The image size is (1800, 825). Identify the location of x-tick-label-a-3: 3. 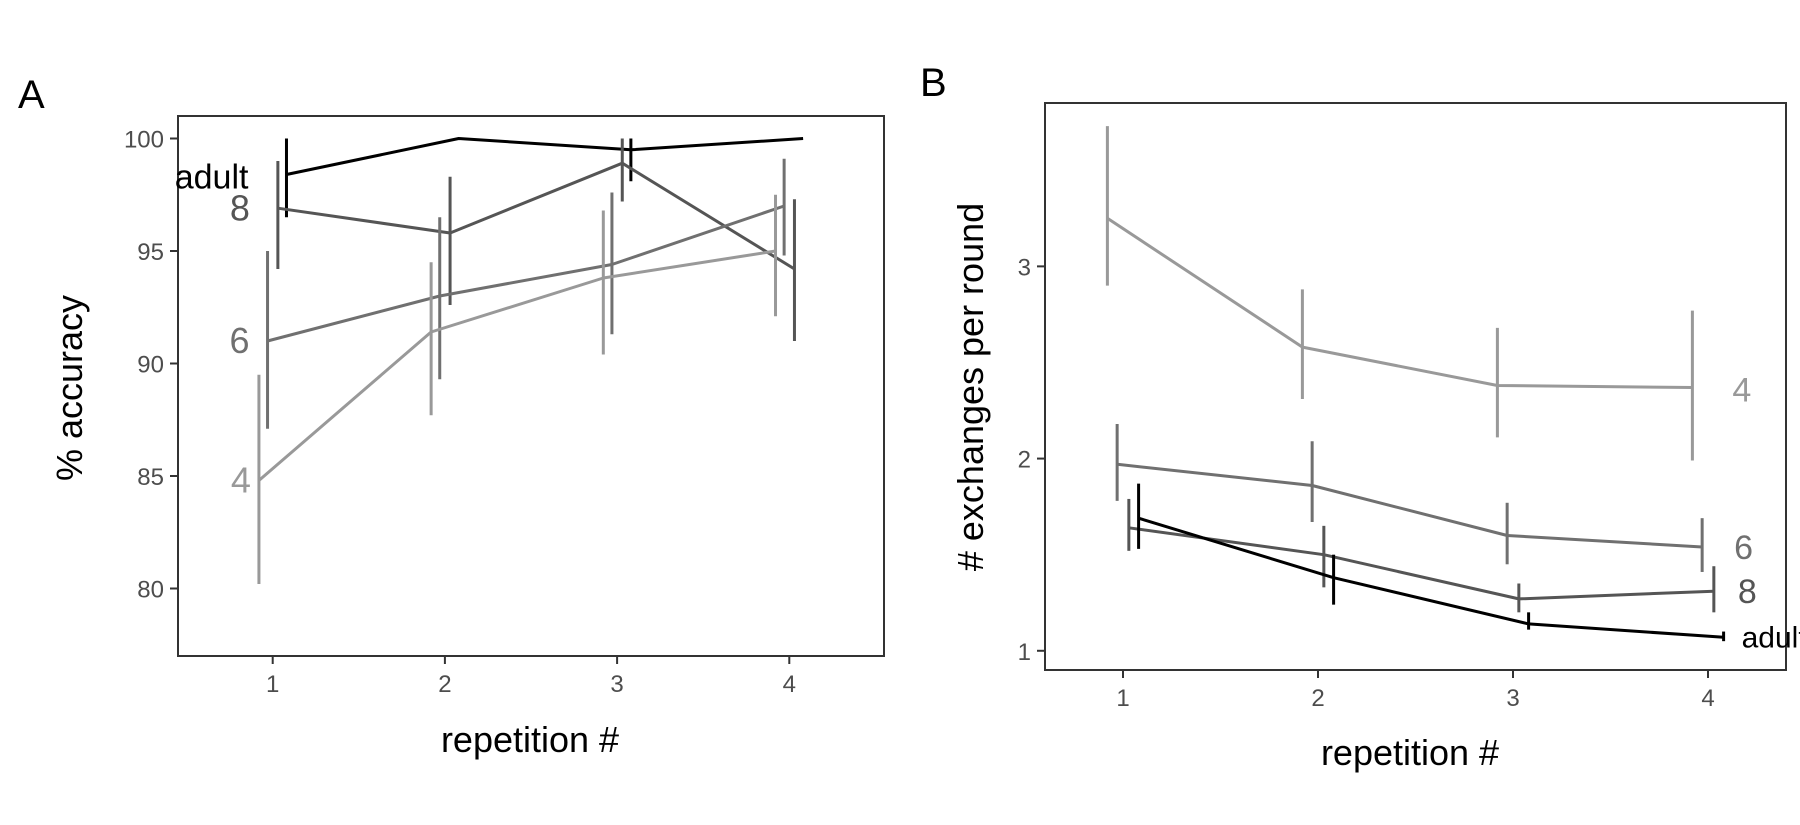
(616, 684).